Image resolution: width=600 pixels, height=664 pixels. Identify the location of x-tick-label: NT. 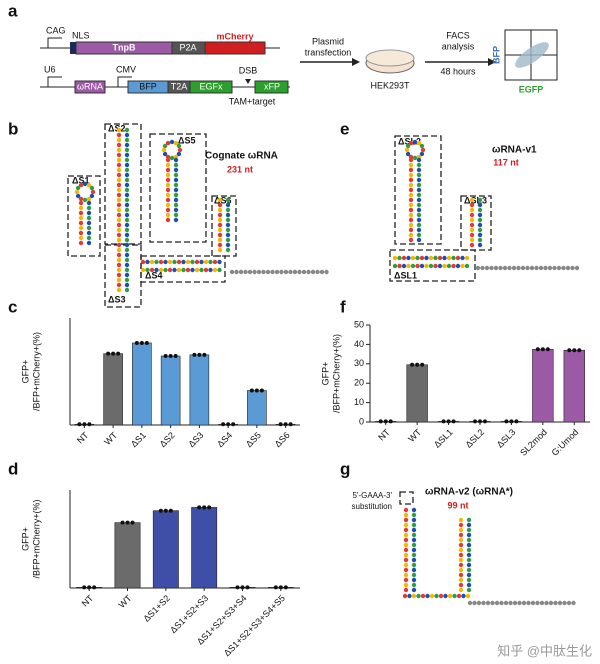
(83, 438).